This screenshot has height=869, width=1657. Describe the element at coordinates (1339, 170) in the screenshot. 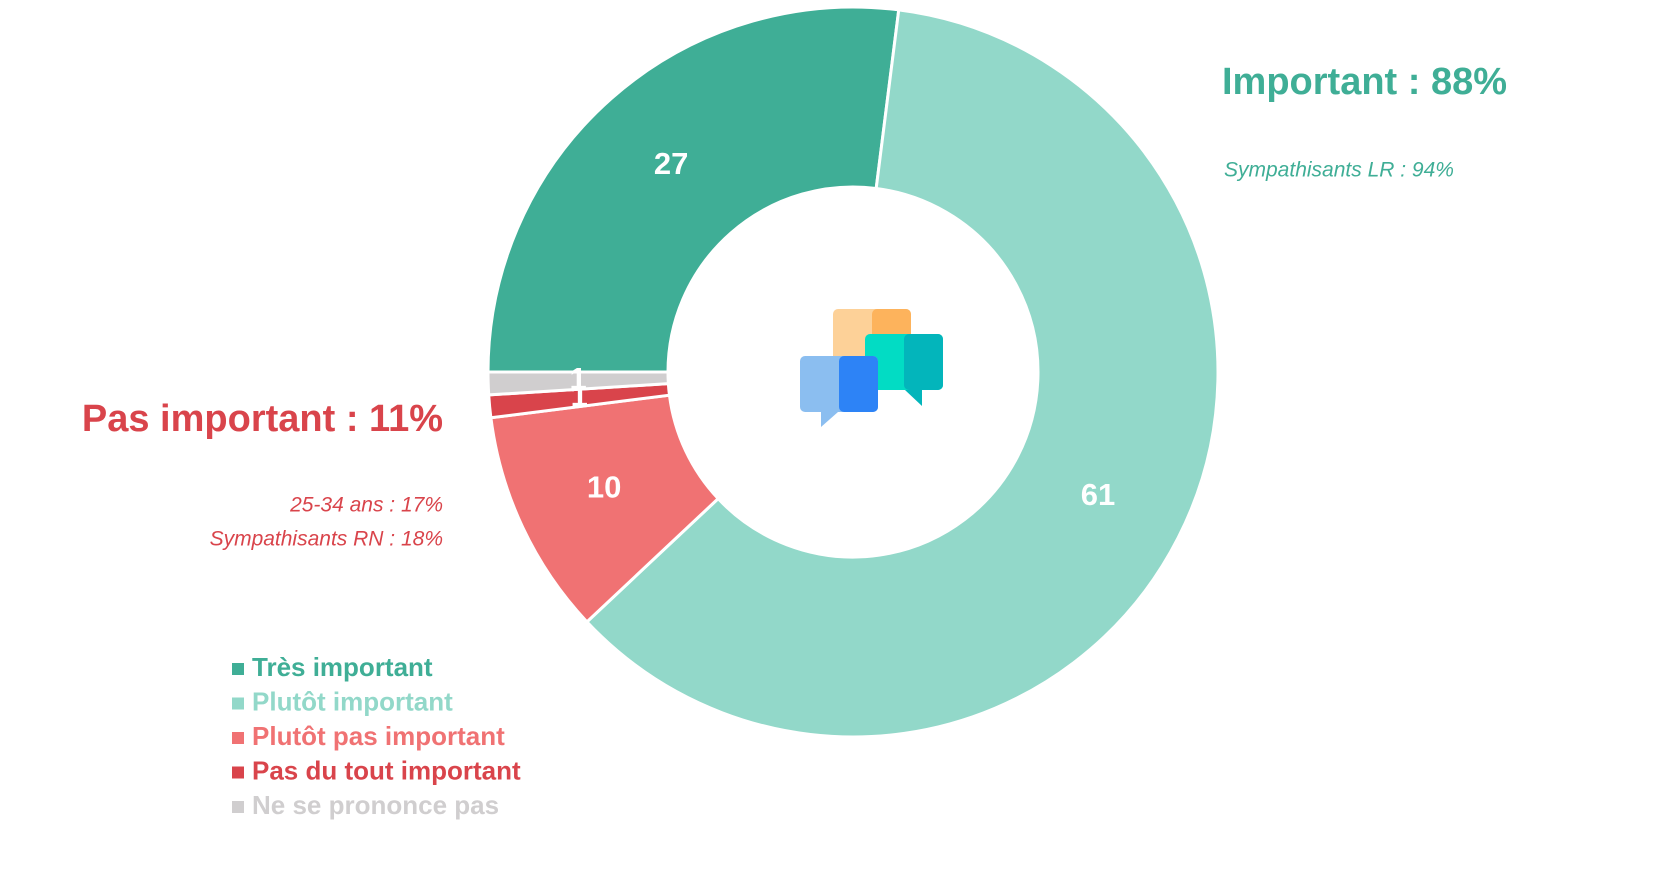

I see `annotation: Sympathisants LR : 94%` at that location.